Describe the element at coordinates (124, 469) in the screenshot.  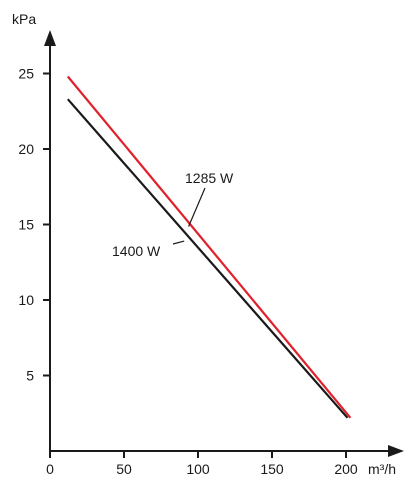
I see `x-tick-label-50: 50` at that location.